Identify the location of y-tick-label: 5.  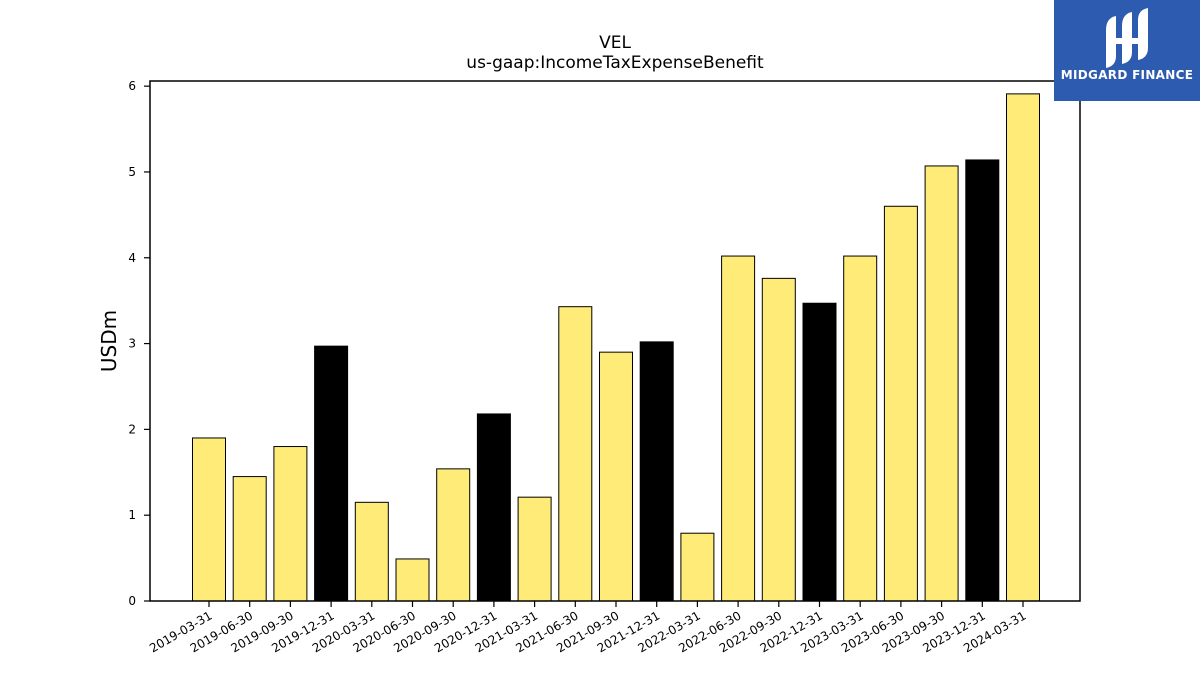
(132, 172).